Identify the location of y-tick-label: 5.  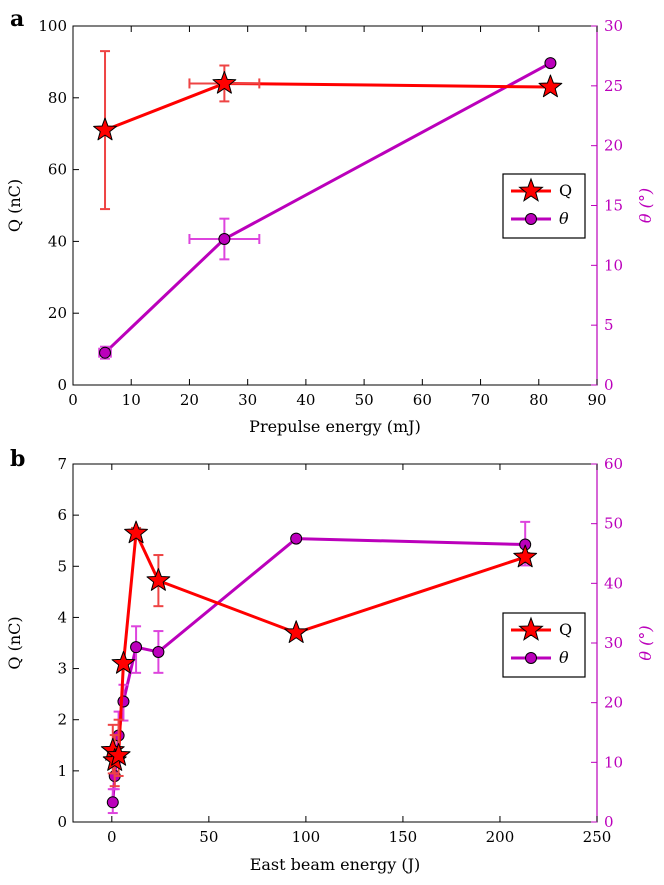
(62, 566).